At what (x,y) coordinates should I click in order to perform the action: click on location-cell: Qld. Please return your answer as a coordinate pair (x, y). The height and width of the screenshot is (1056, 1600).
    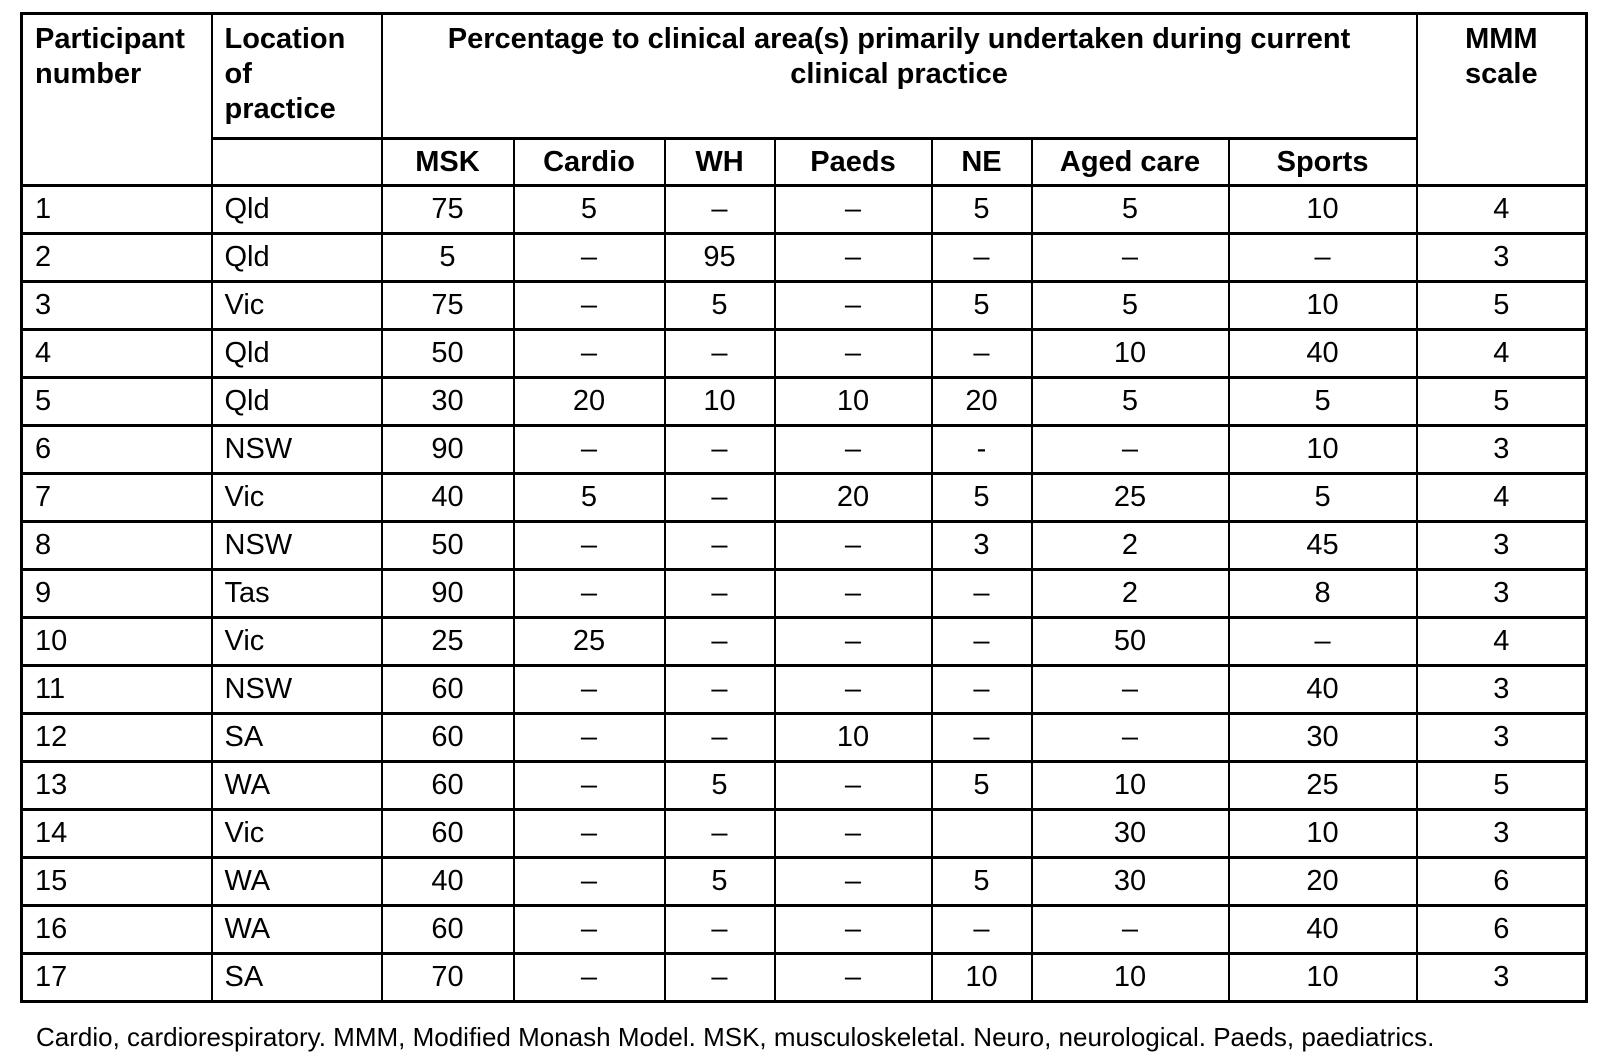
    Looking at the image, I should click on (296, 257).